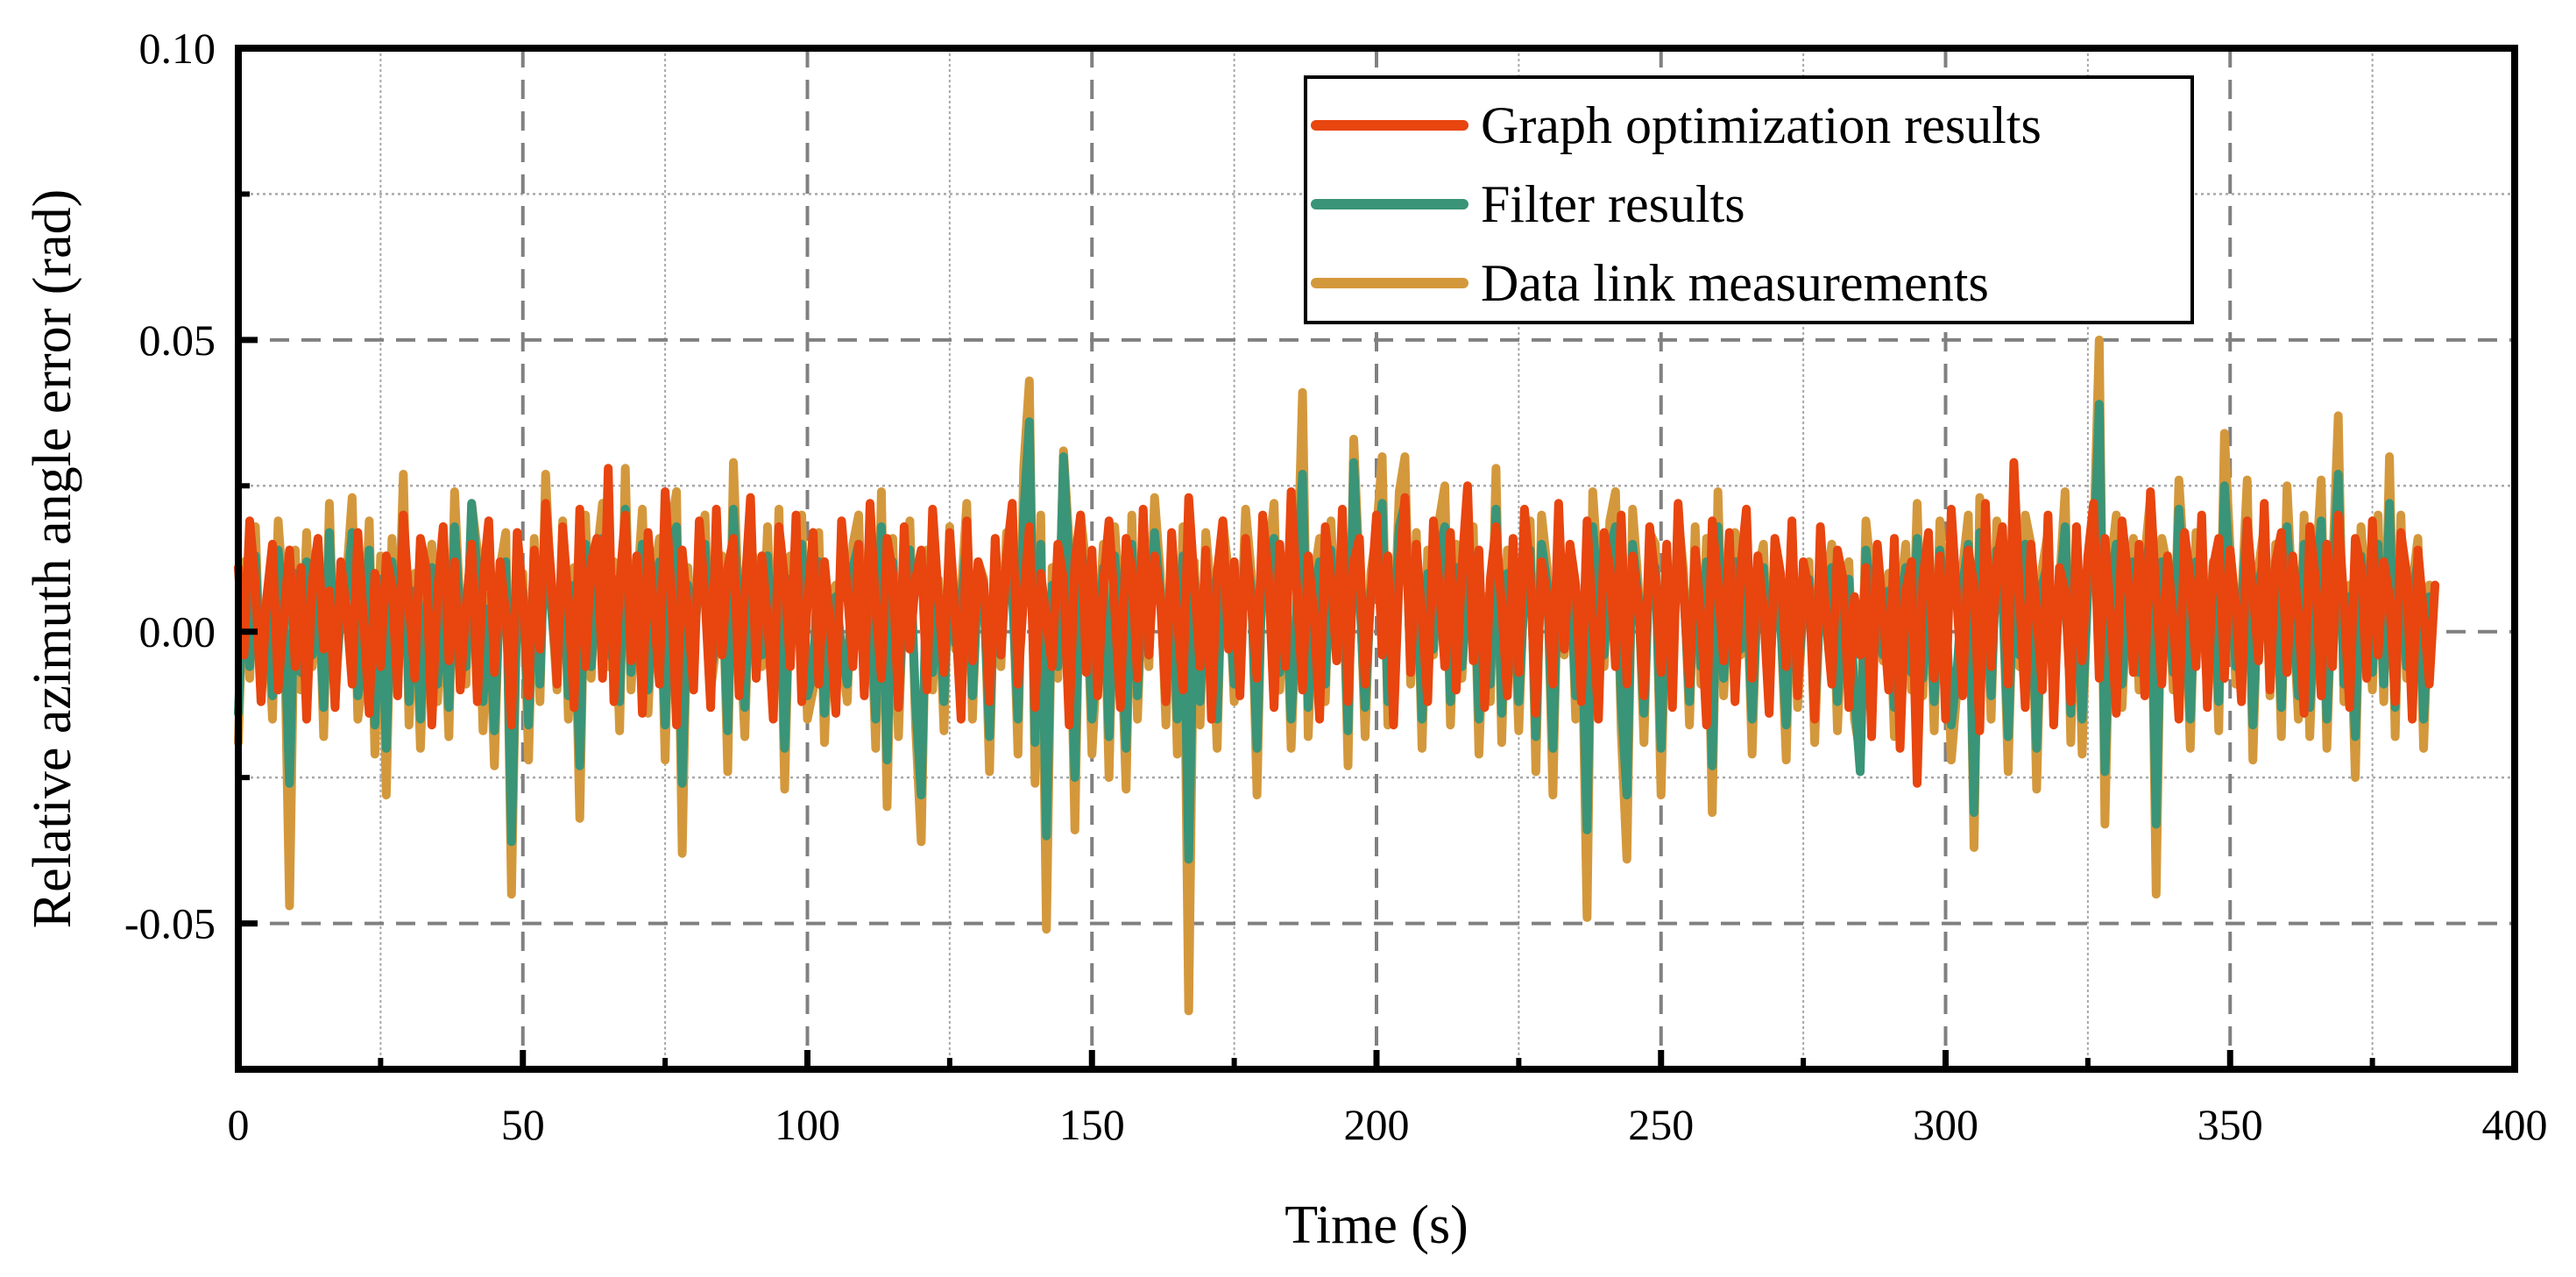 This screenshot has height=1277, width=2576. I want to click on x-tick-label: 350, so click(2230, 1125).